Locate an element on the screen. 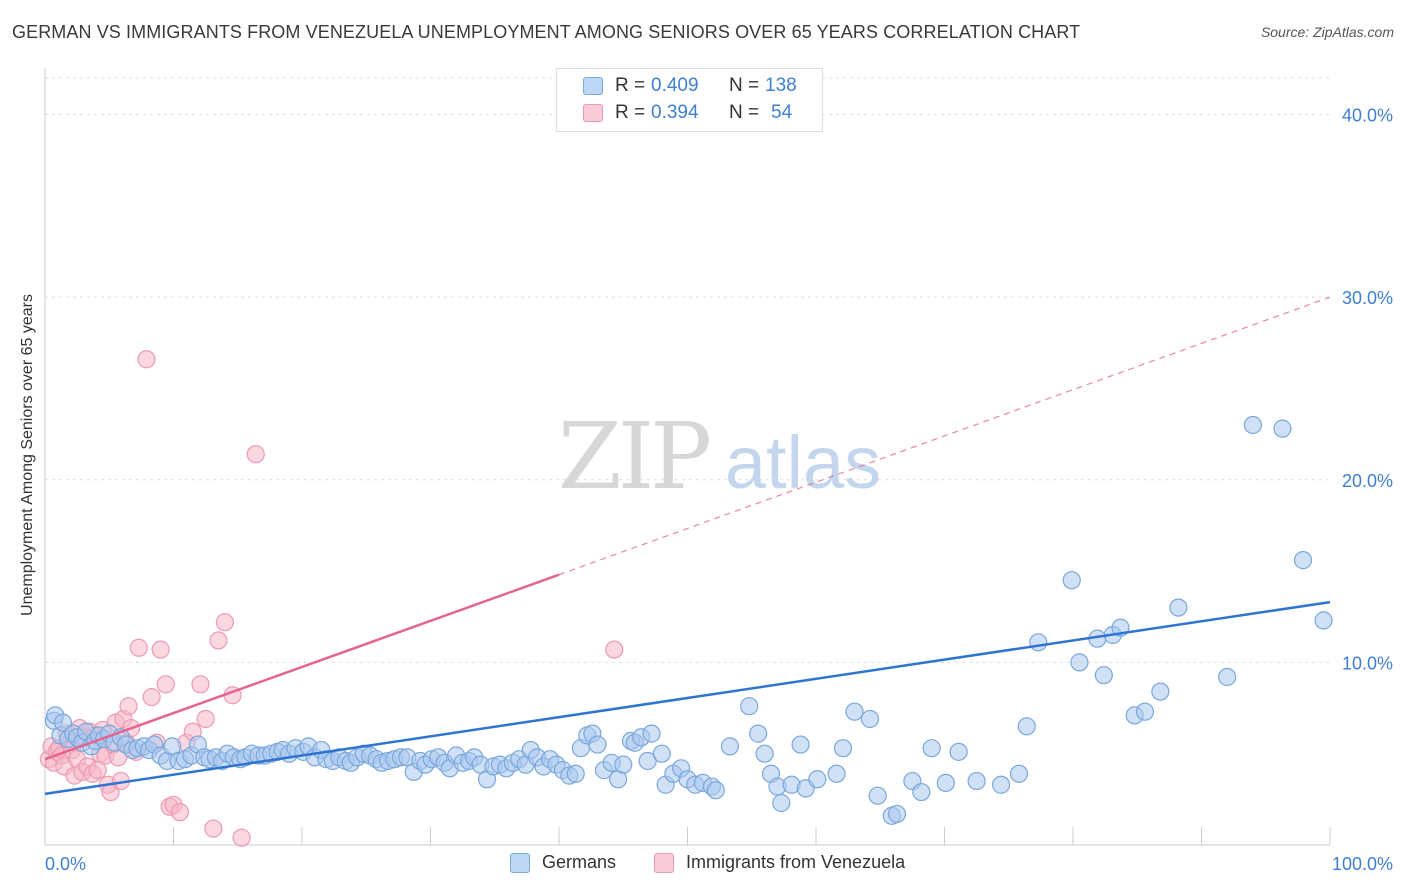  venezuela-trendline is located at coordinates (302, 667).